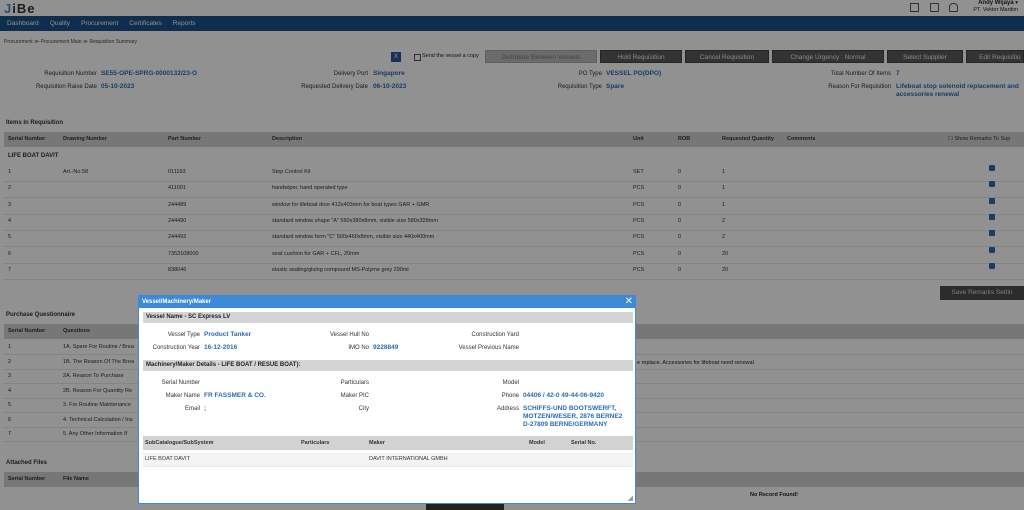  What do you see at coordinates (579, 87) in the screenshot?
I see `req-type-label: Requisition Type` at bounding box center [579, 87].